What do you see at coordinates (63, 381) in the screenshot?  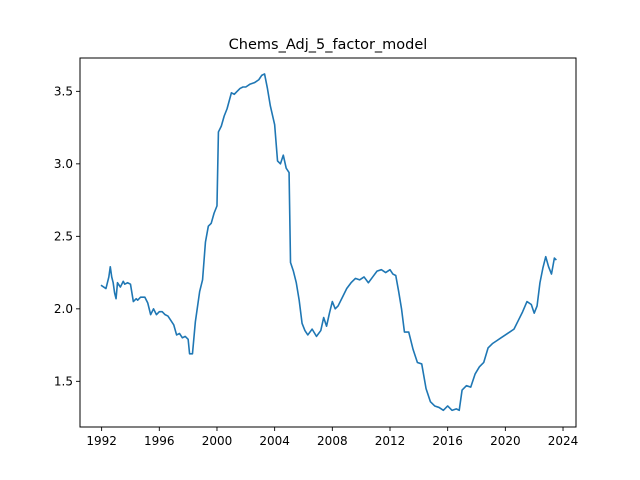 I see `y-tick-label: 1.5` at bounding box center [63, 381].